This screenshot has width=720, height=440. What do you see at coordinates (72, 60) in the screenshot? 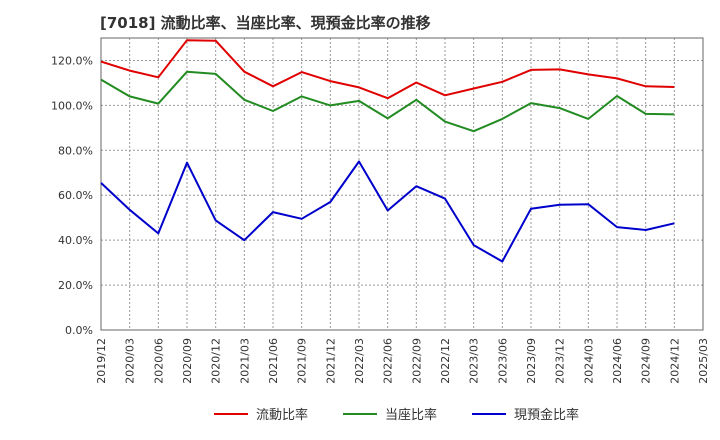
I see `y-tick-label: 120.0%` at bounding box center [72, 60].